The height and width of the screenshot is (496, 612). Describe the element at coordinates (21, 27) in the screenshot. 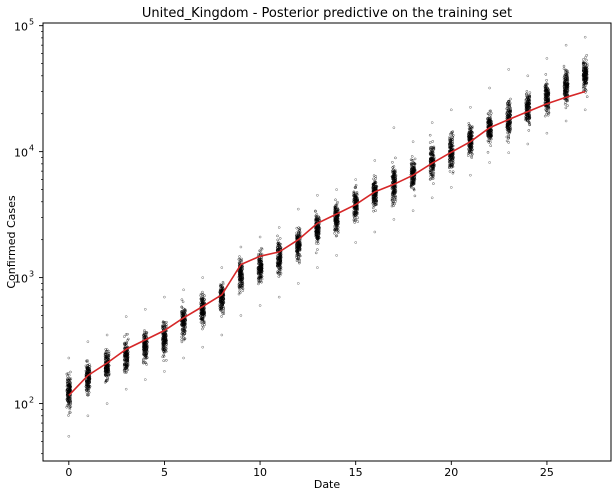

I see `y-tick-label: 10` at that location.